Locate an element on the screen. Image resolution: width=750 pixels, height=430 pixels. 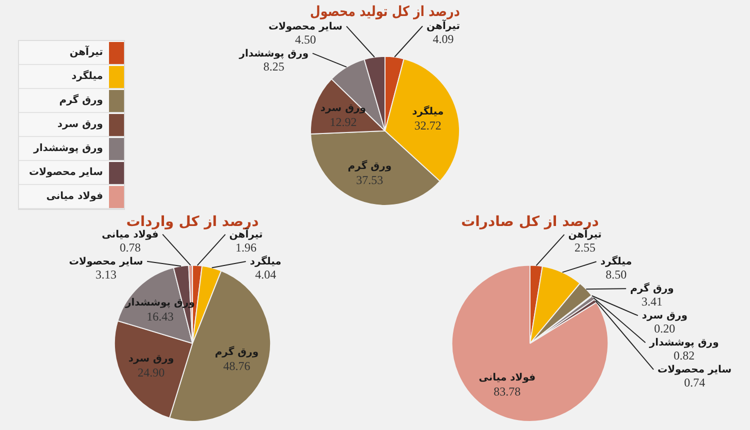
legend-label: تیرآهن is located at coordinates (87, 52).